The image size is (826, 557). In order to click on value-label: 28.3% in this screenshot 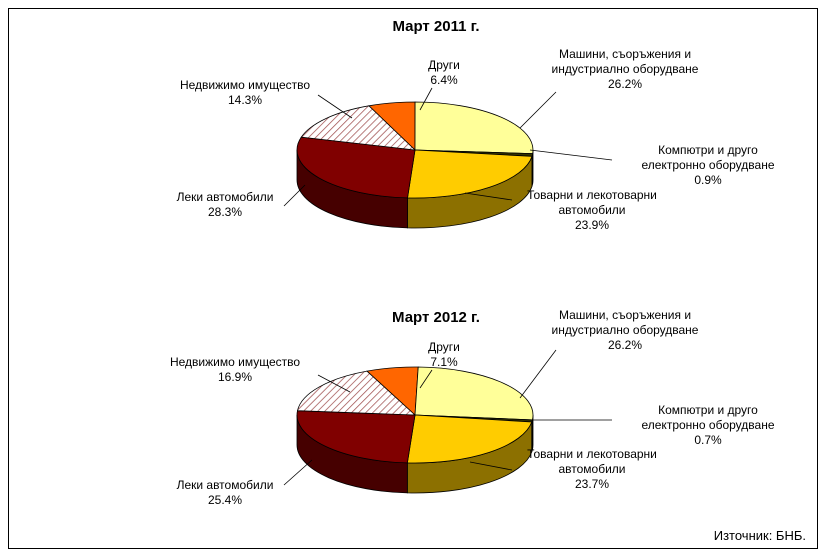, I will do `click(225, 212)`.